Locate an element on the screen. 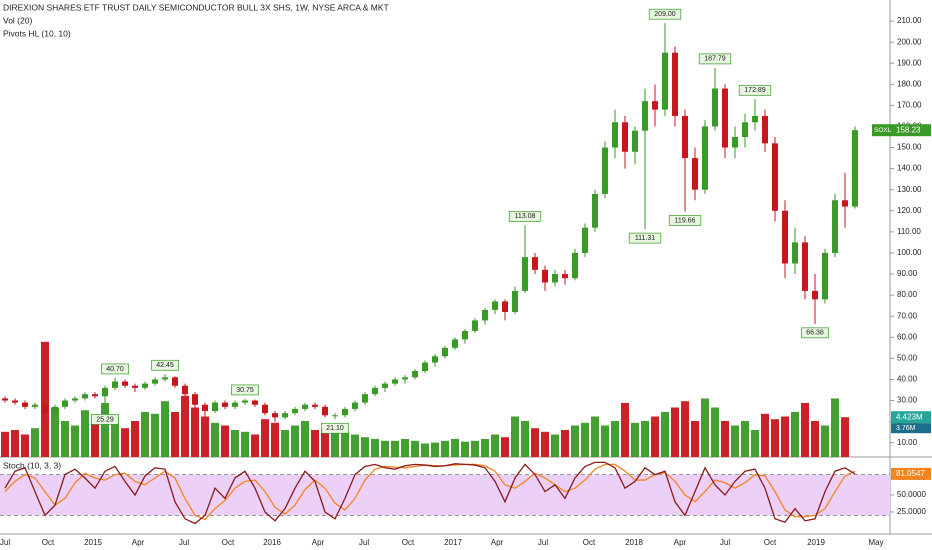  pivot-label: 42.45 is located at coordinates (165, 365).